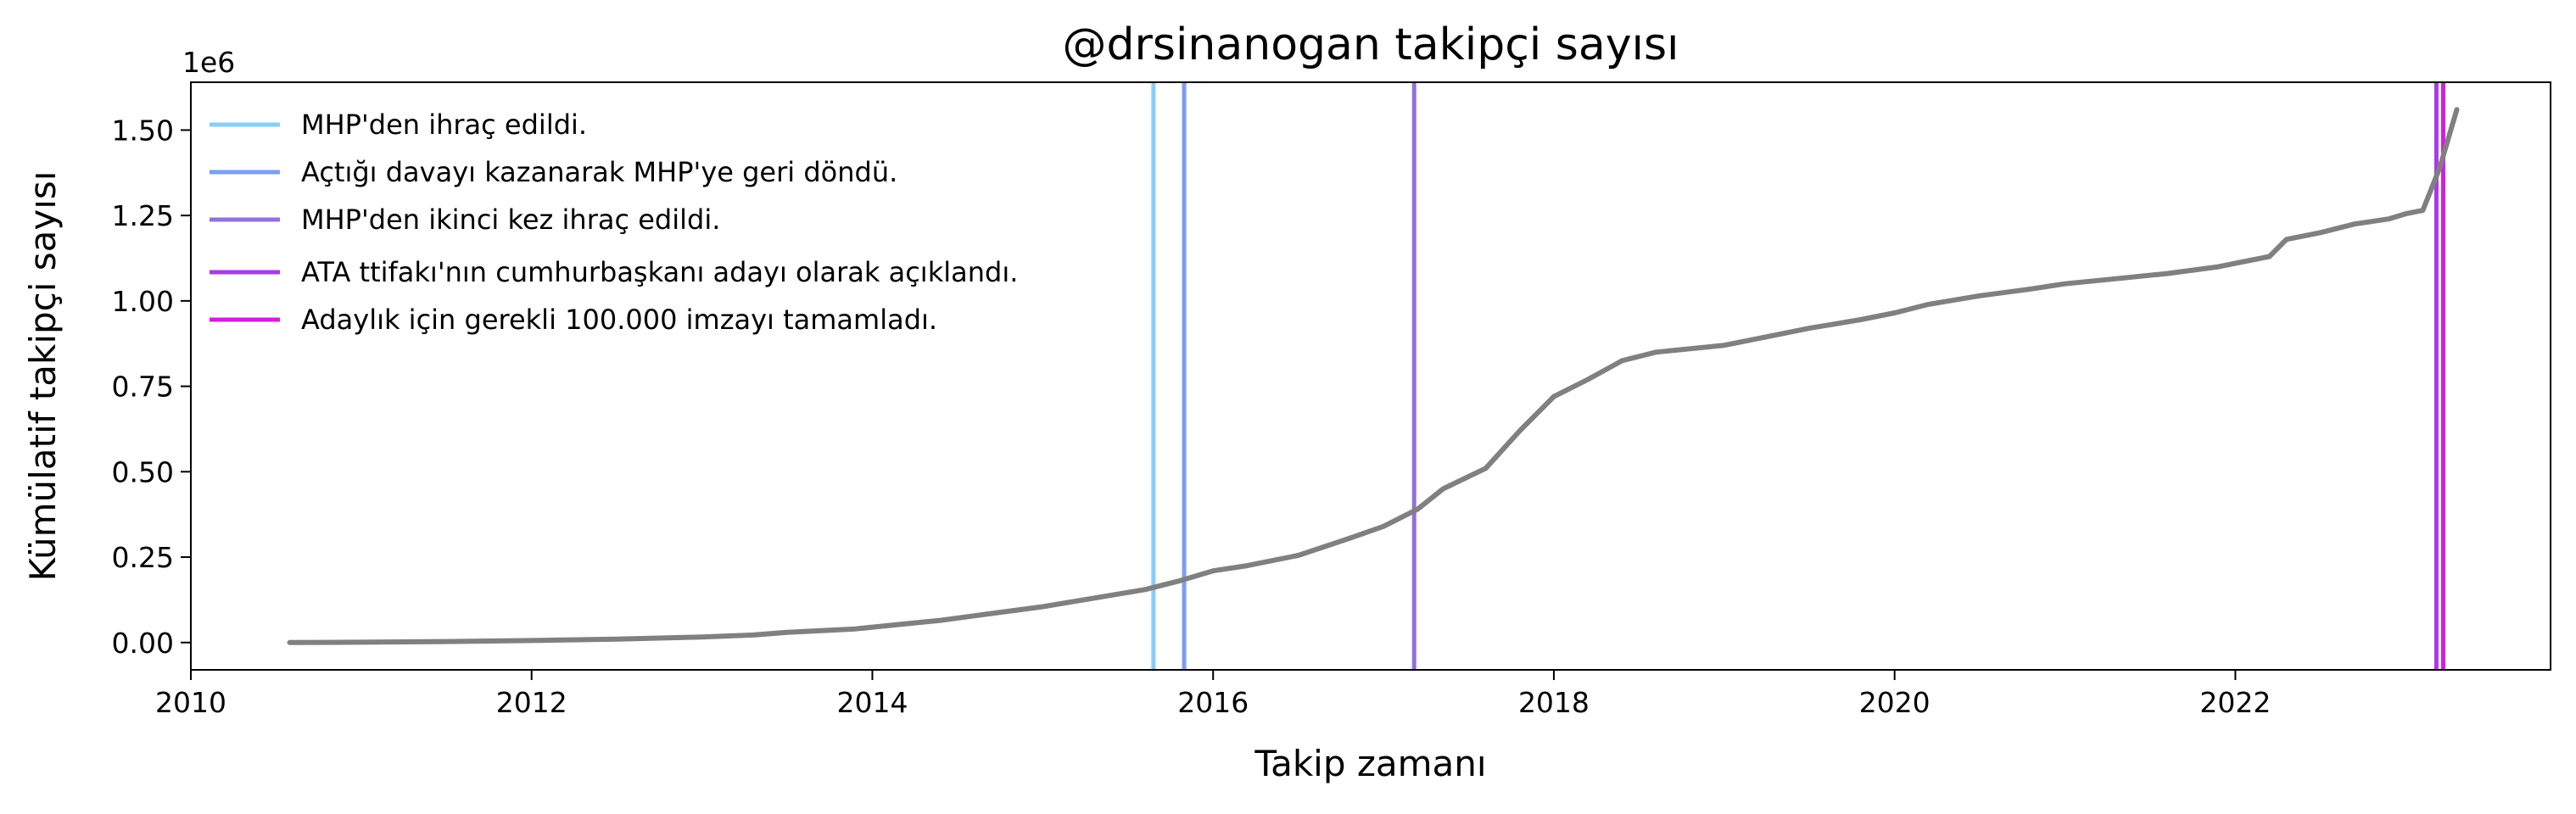 This screenshot has height=814, width=2576. Describe the element at coordinates (1554, 702) in the screenshot. I see `x-tick-label: 2018` at that location.